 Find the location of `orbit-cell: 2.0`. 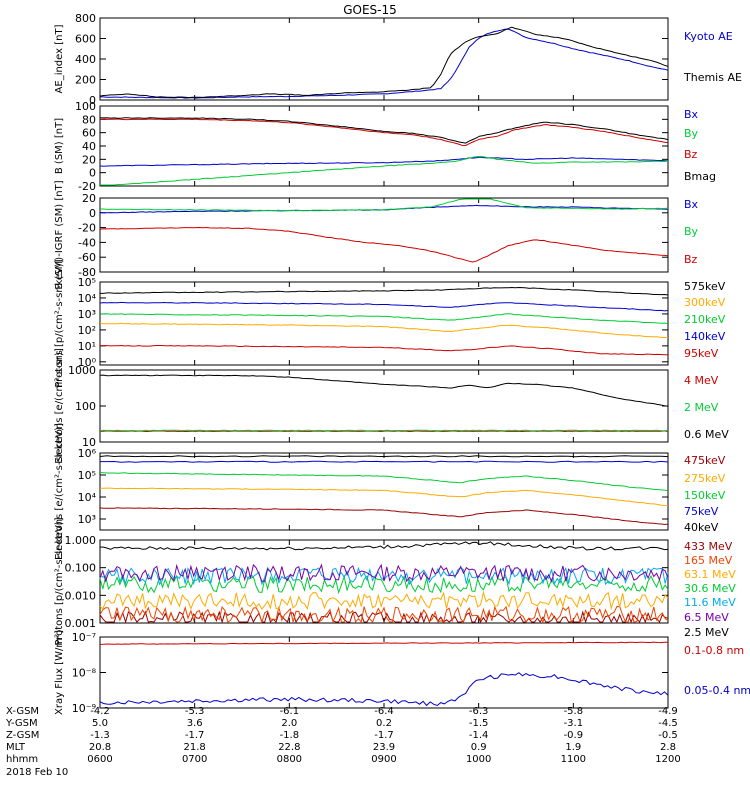

orbit-cell: 2.0 is located at coordinates (289, 723).